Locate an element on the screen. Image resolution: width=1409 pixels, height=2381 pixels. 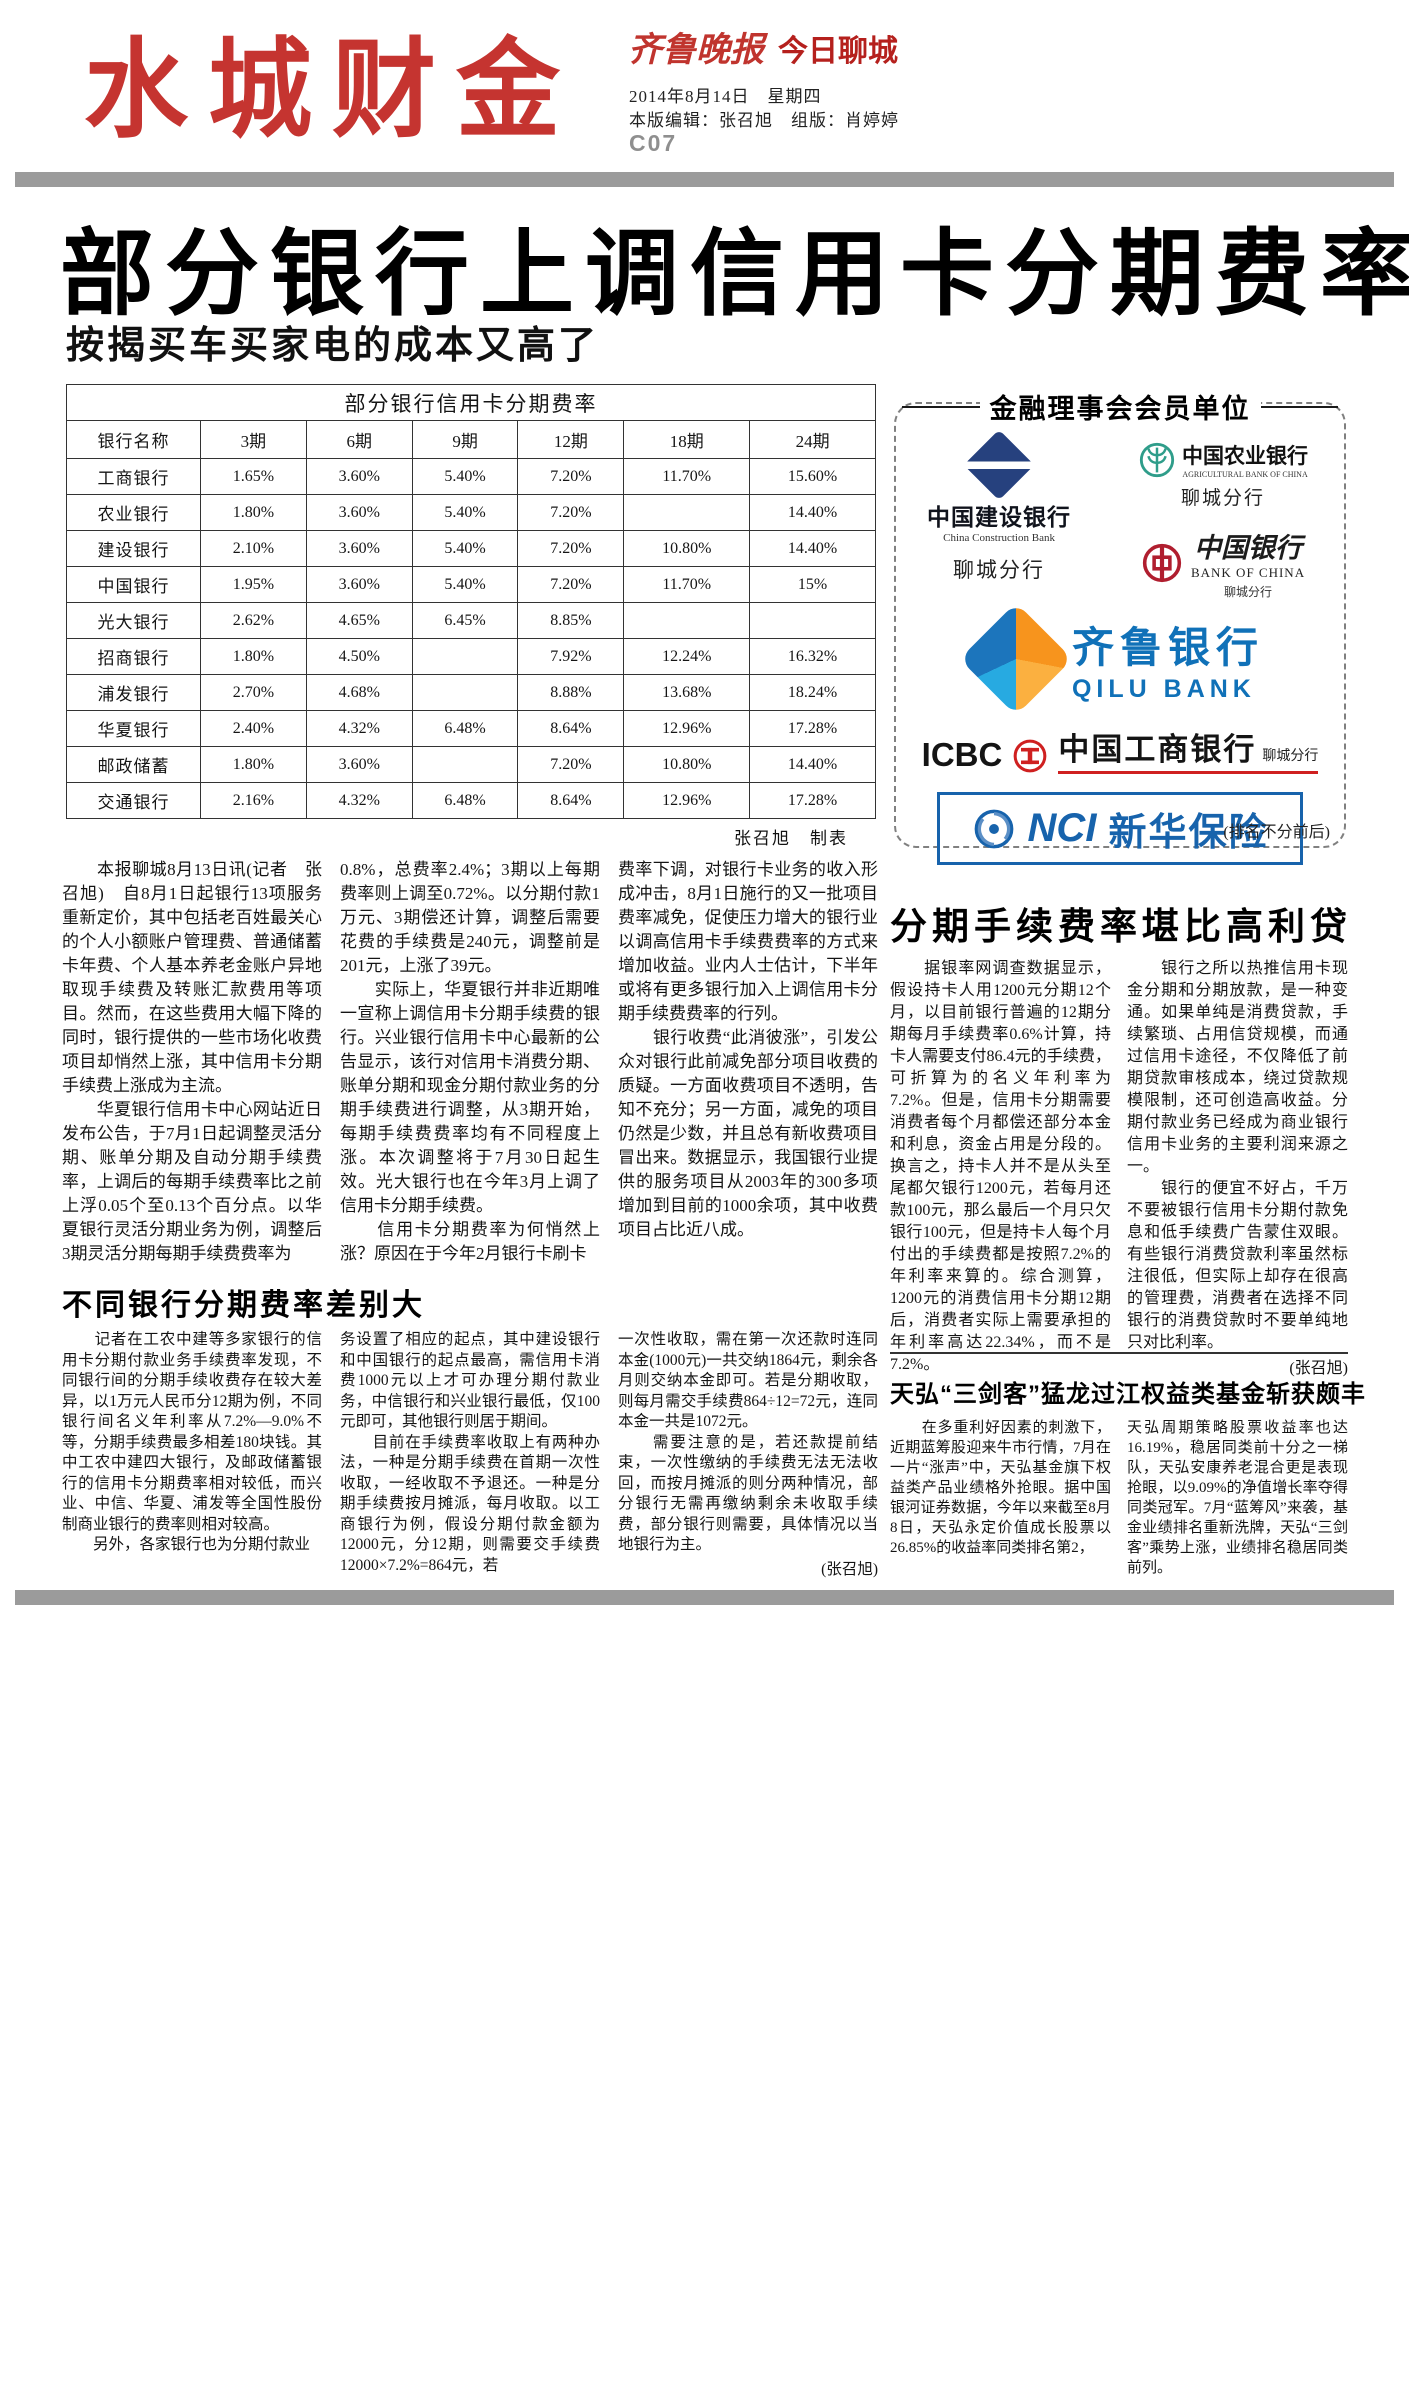
qilu-english-name: QILU BANK is located at coordinates (1163, 689).